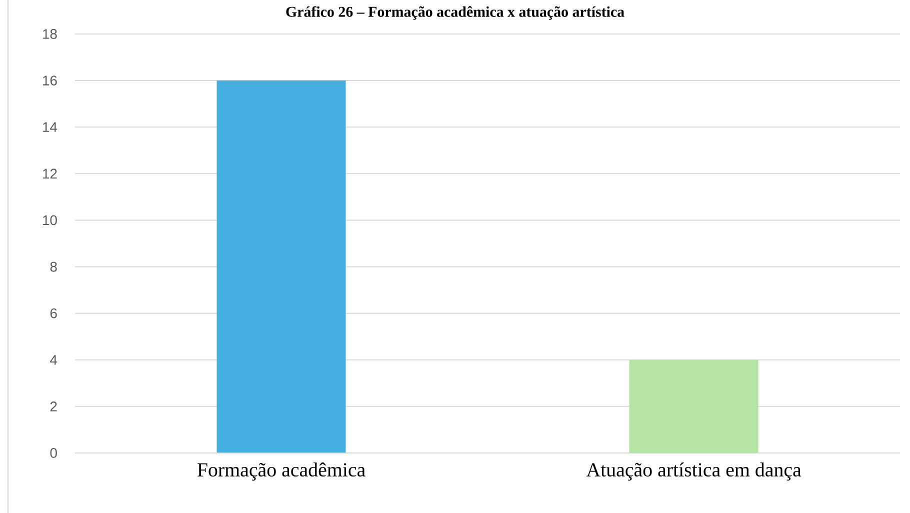 The height and width of the screenshot is (513, 910). Describe the element at coordinates (50, 173) in the screenshot. I see `y-tick-label: 12` at that location.